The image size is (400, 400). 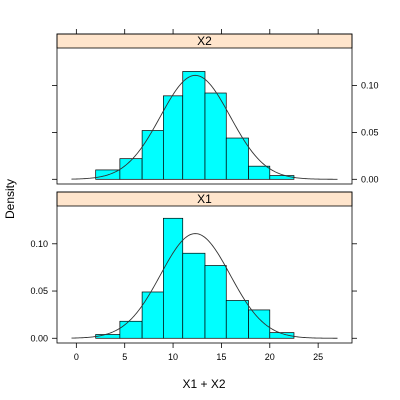 What do you see at coordinates (318, 357) in the screenshot?
I see `x-tick-label: 25` at bounding box center [318, 357].